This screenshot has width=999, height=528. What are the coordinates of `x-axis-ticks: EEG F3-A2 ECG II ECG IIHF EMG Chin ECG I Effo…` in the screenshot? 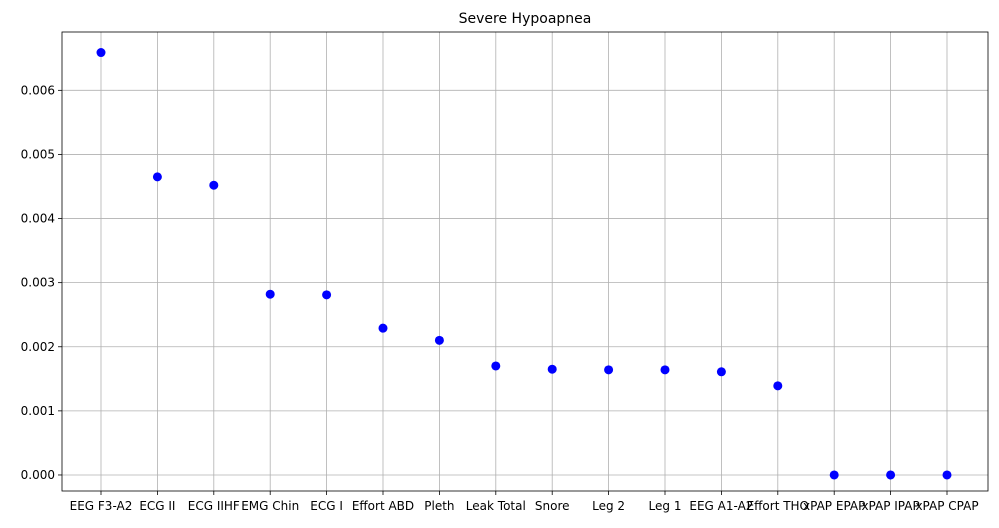 It's located at (524, 502).